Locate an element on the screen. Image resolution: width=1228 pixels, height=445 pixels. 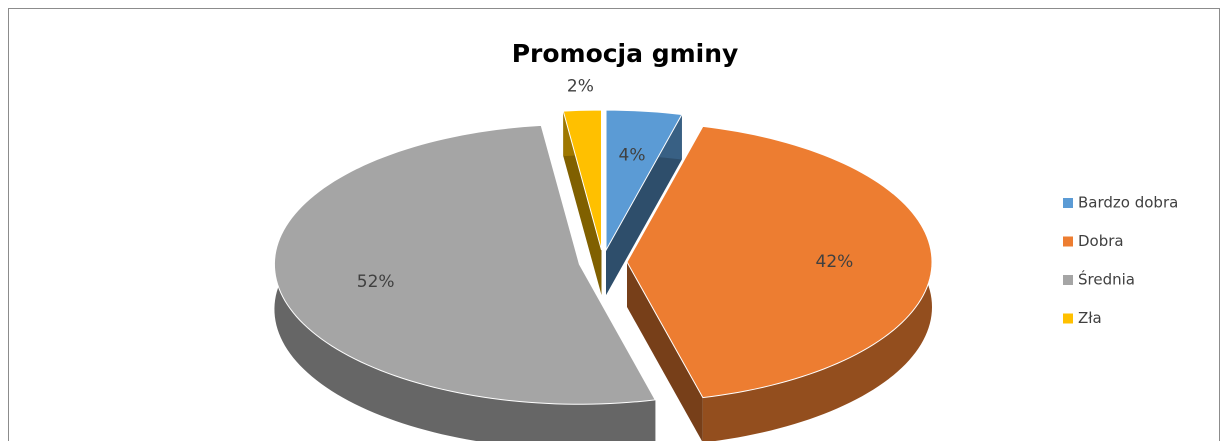
legend: Bardzo dobra Dobra Średnia Zła is located at coordinates (1120, 260).